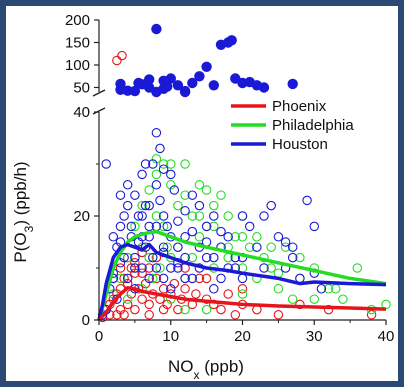  What do you see at coordinates (99, 336) in the screenshot?
I see `x-tick-label: 0` at bounding box center [99, 336].